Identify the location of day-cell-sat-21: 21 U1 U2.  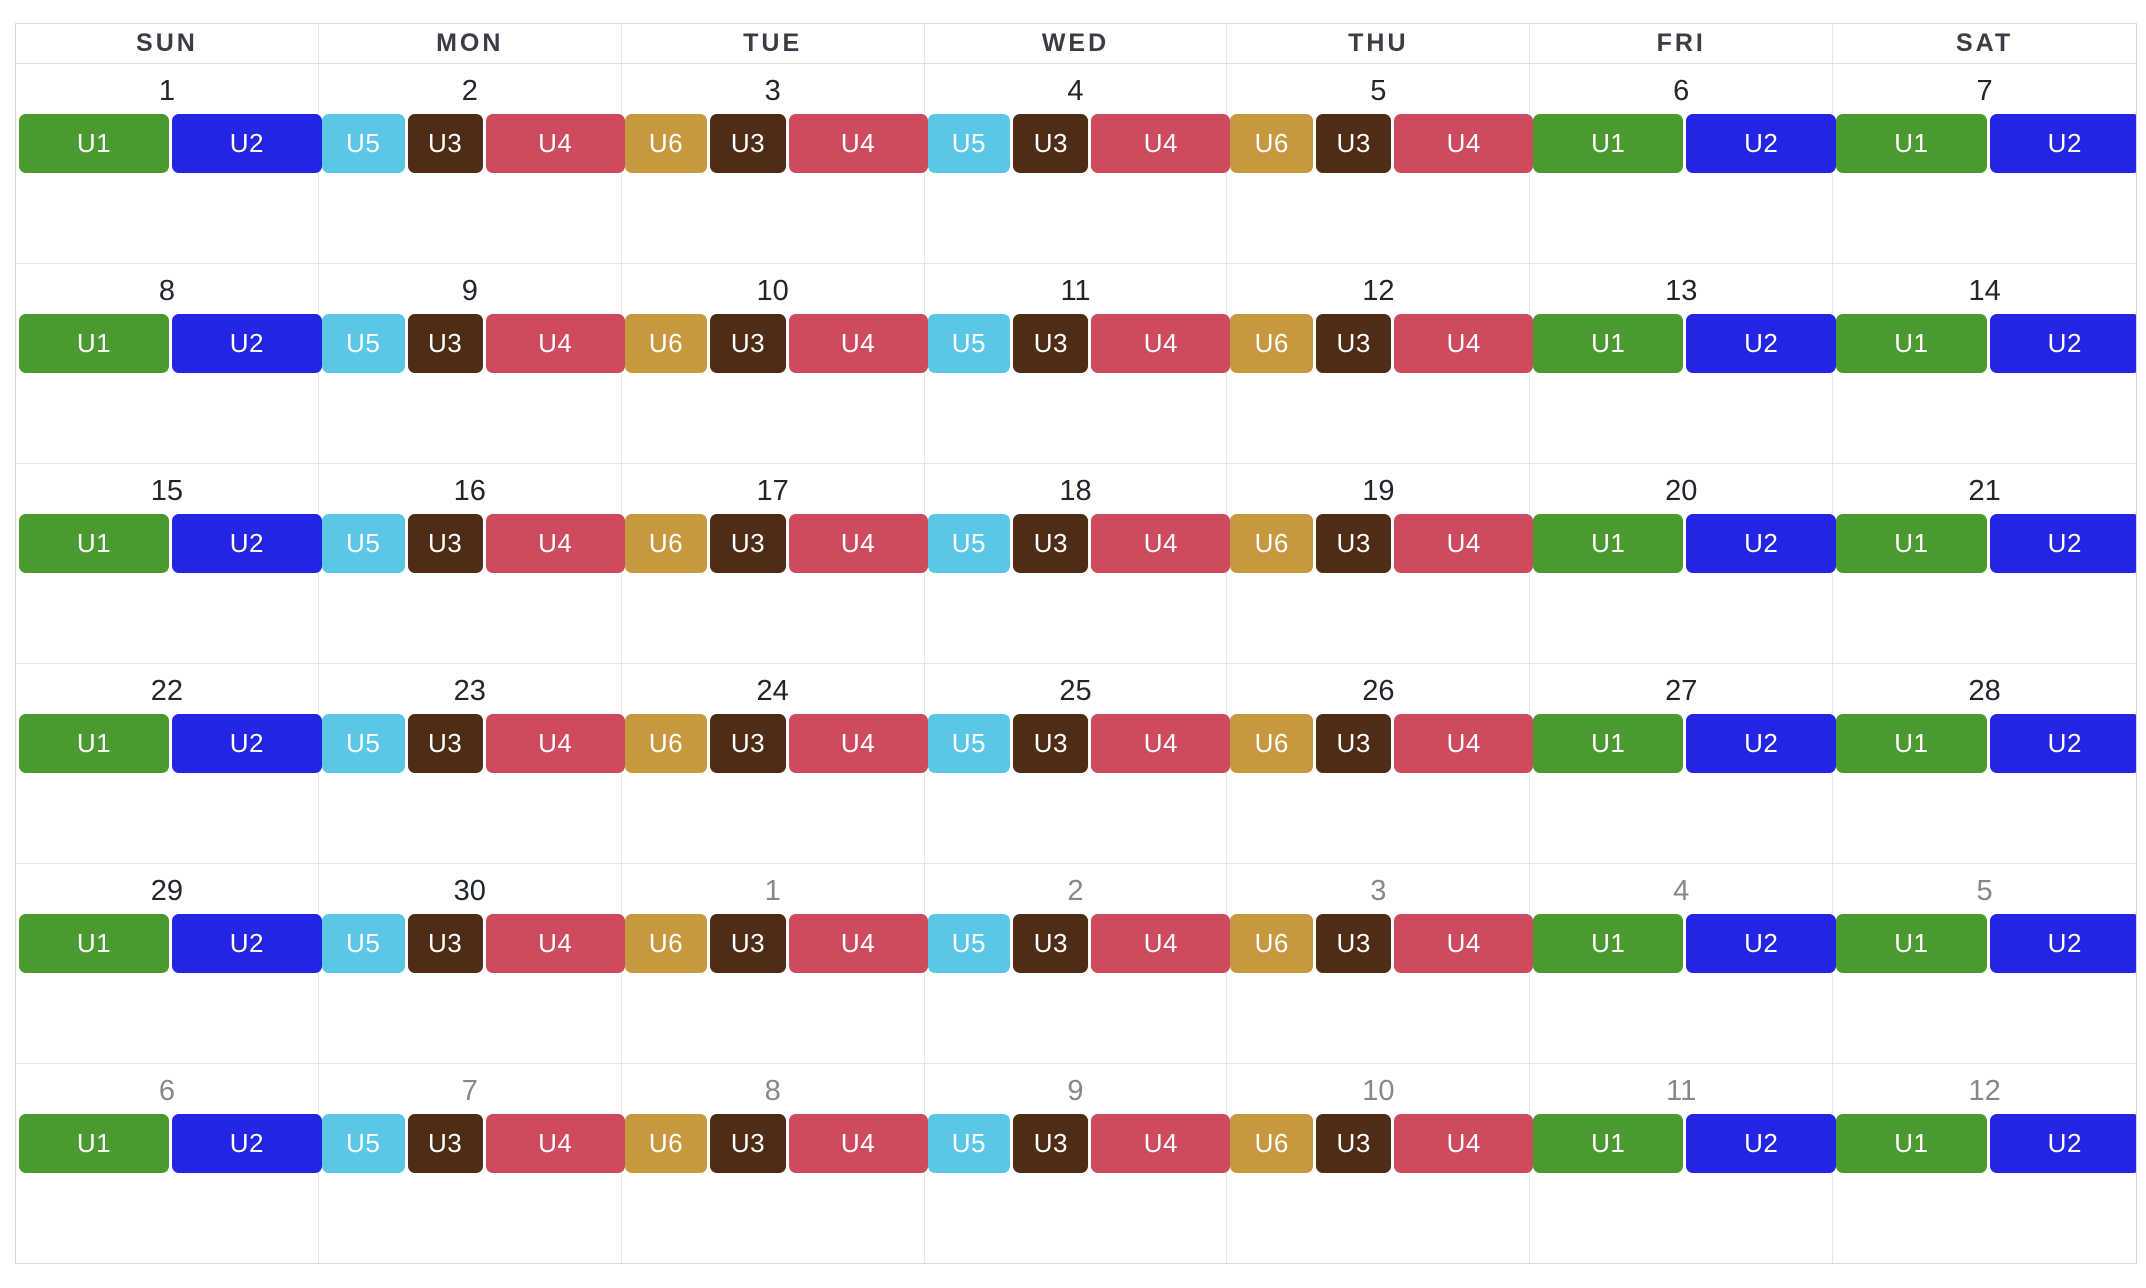
(1984, 563).